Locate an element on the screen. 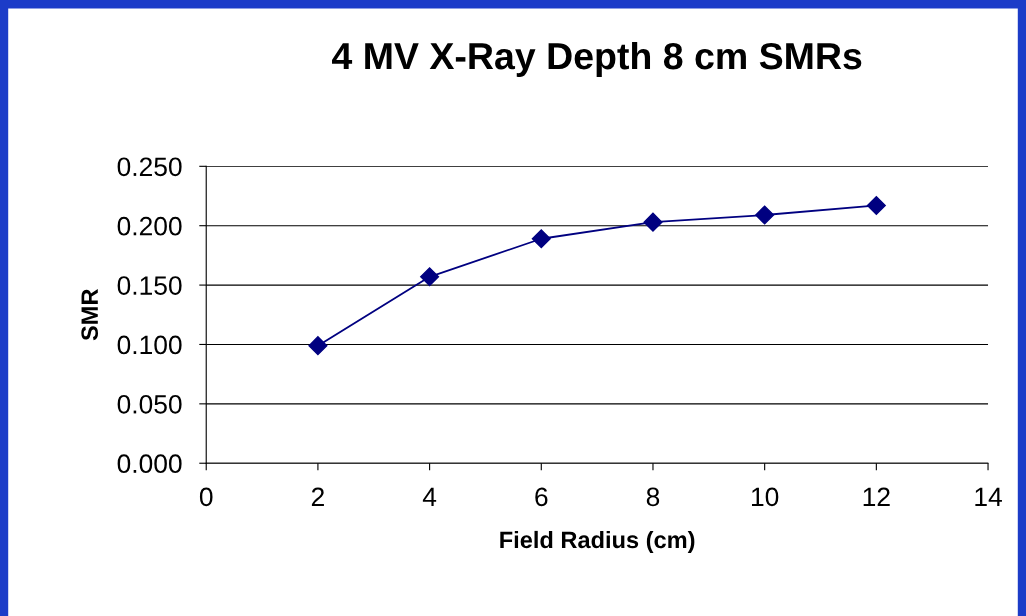  y-tick-label: 0.250 is located at coordinates (149, 167).